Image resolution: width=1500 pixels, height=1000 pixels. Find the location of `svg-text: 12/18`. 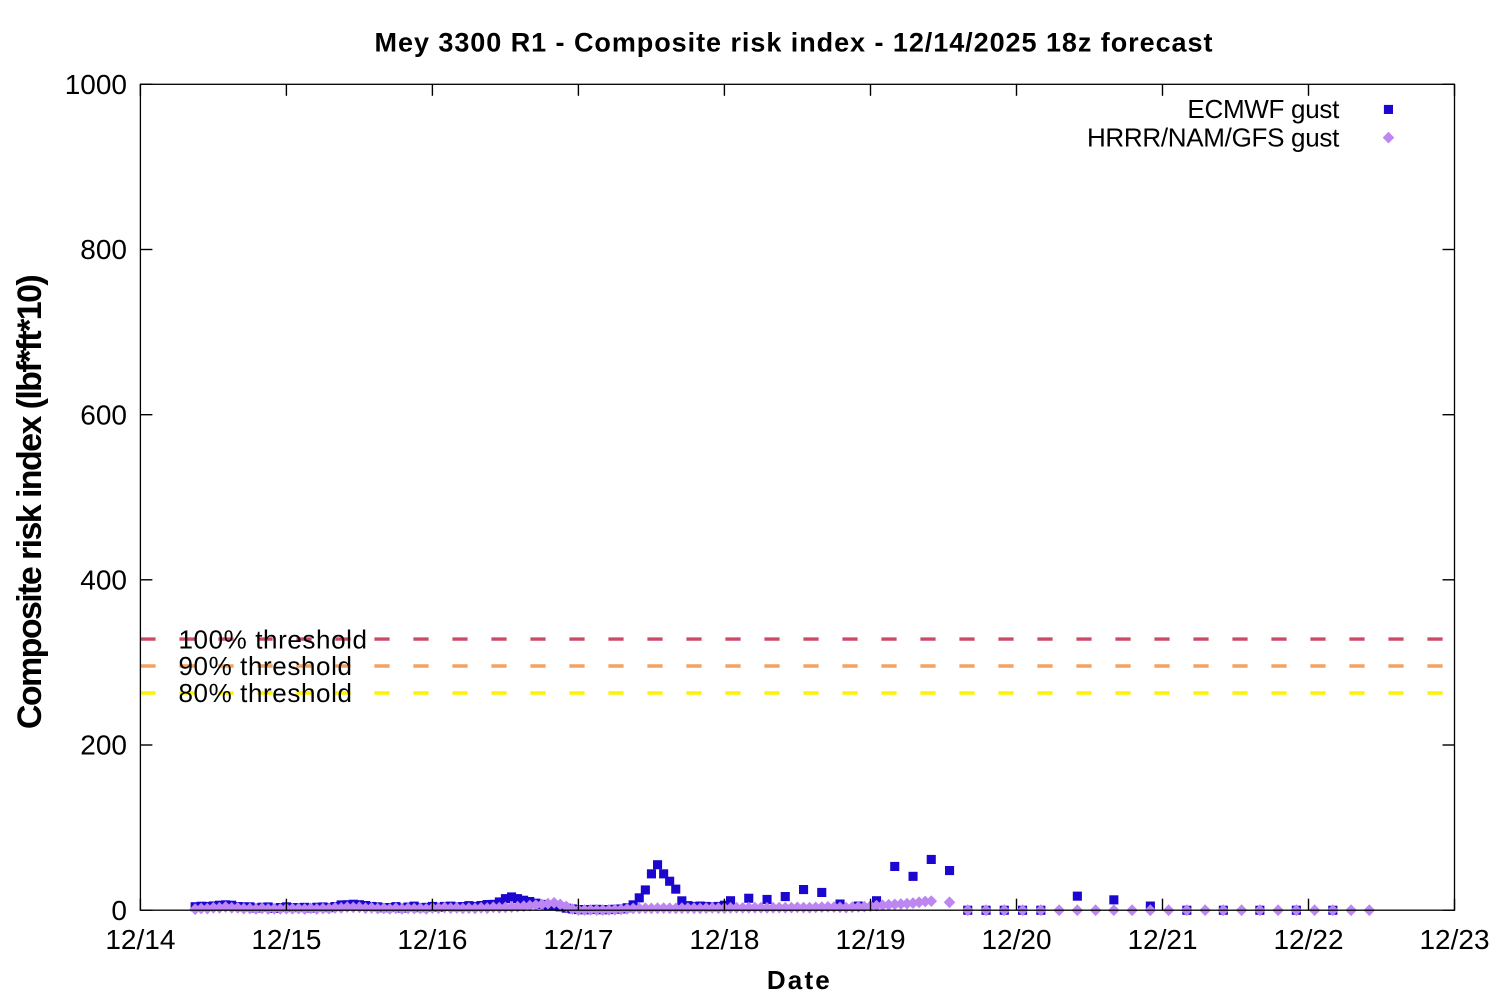

svg-text: 12/18 is located at coordinates (724, 939).